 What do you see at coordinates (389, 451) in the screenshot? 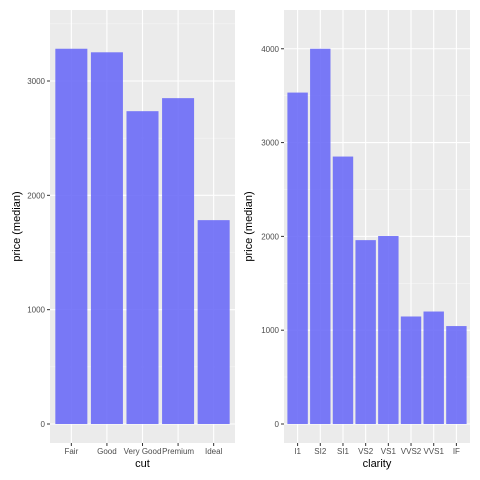
I see `x-tick-label: VS1` at bounding box center [389, 451].